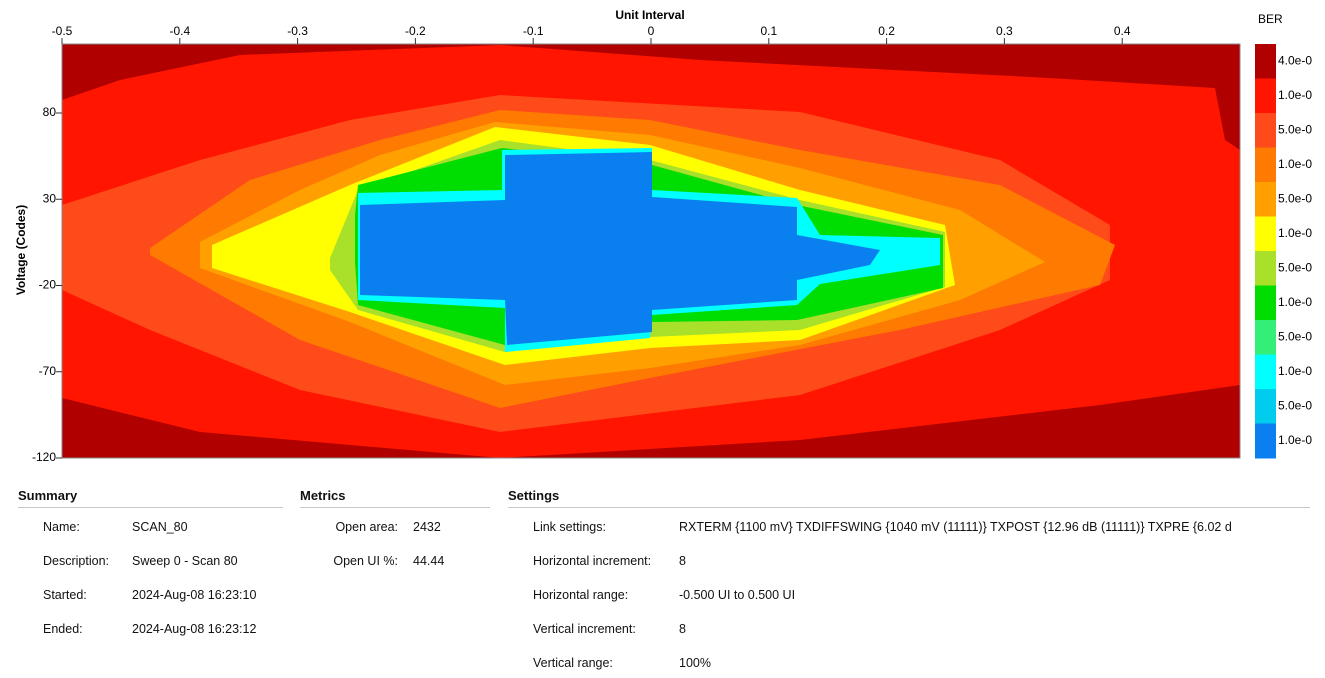  What do you see at coordinates (737, 595) in the screenshot?
I see `field-value: -0.500 UI to 0.500 UI` at bounding box center [737, 595].